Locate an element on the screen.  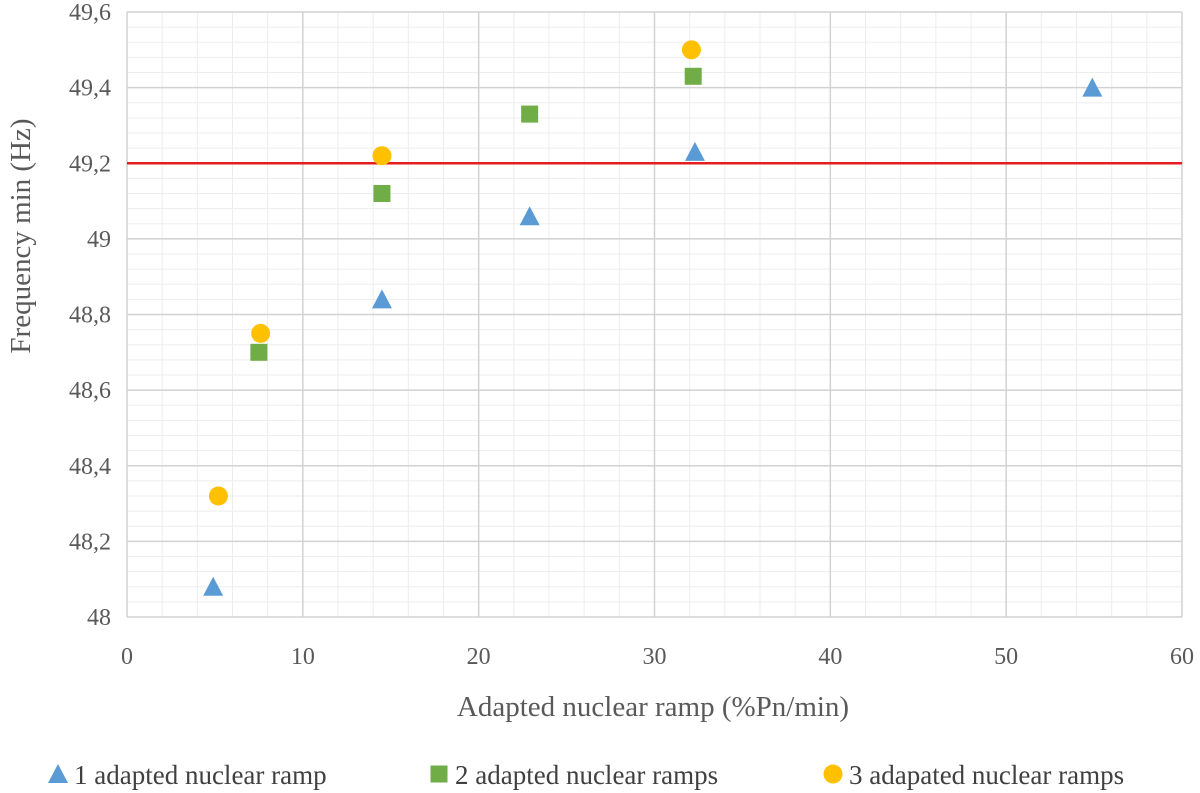
x-axis-title: Adapted nuclear ramp (%Pn/min) is located at coordinates (653, 707).